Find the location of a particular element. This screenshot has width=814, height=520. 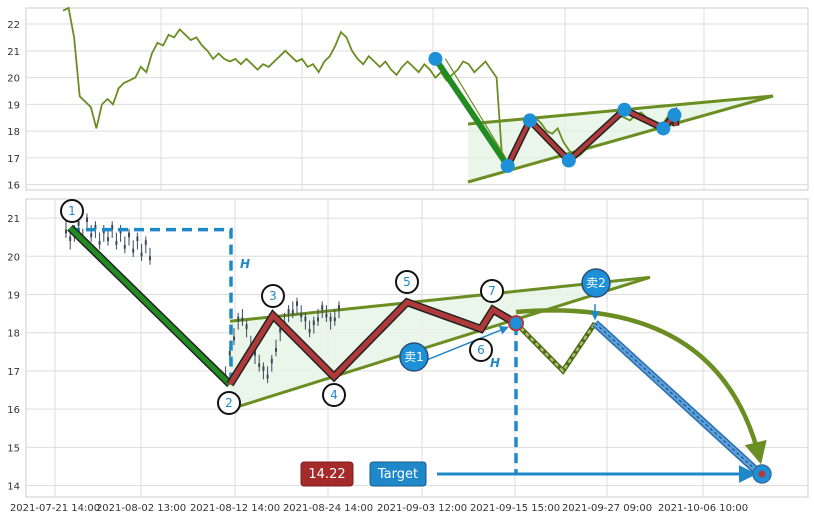

main-lower-trendline is located at coordinates (440, 343).